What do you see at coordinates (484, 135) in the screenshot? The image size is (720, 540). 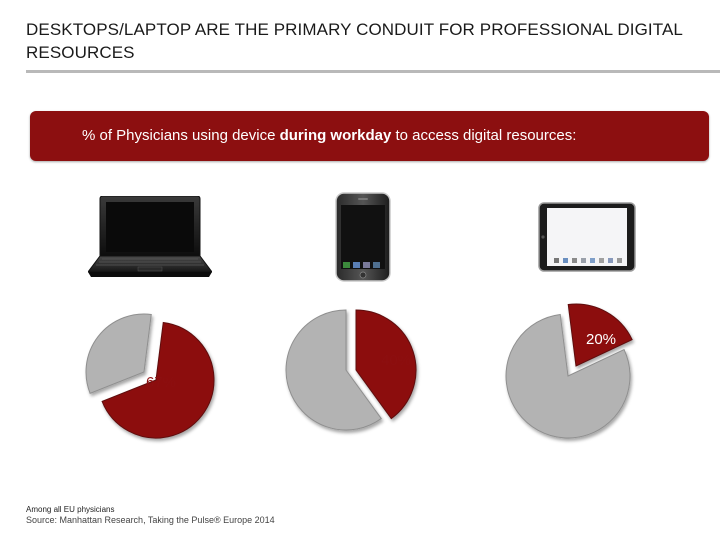 I see `banner-text-suffix: to access digital resources:` at bounding box center [484, 135].